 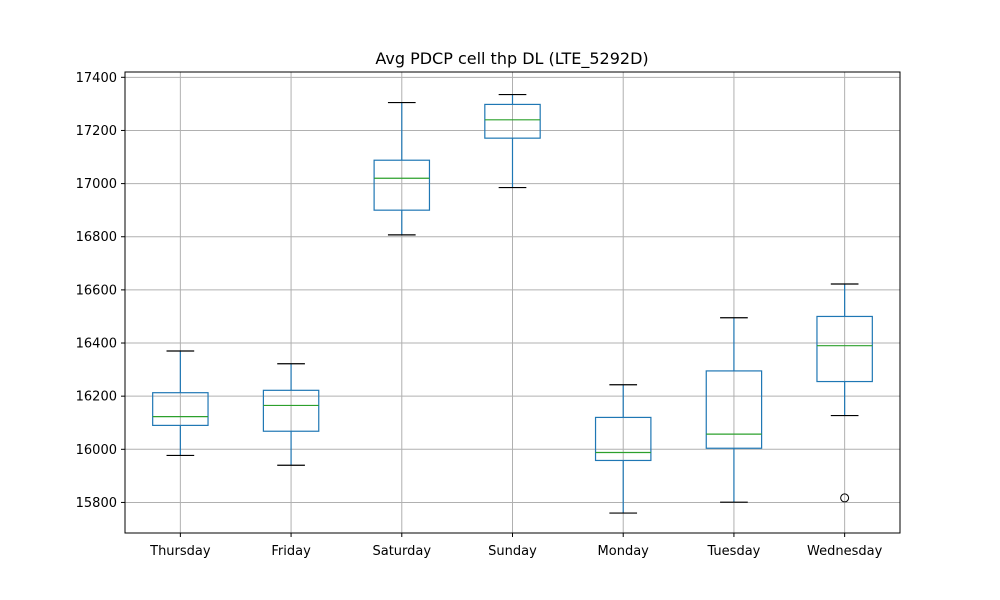 What do you see at coordinates (401, 551) in the screenshot?
I see `x-tick-label: Saturday` at bounding box center [401, 551].